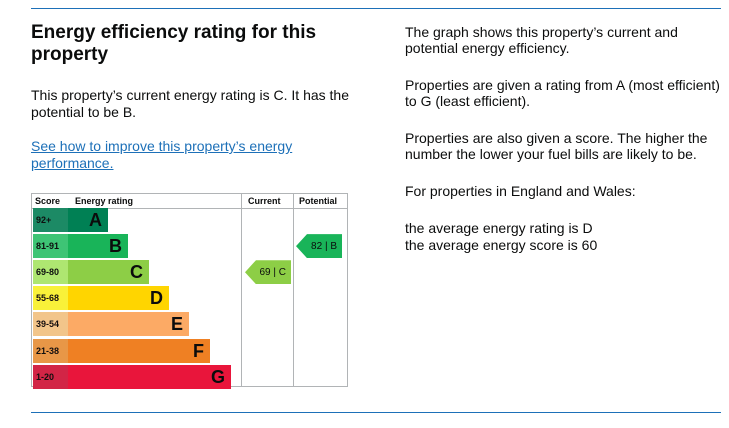 The height and width of the screenshot is (428, 729). What do you see at coordinates (50, 246) in the screenshot?
I see `band-score-range: 81-91` at bounding box center [50, 246].